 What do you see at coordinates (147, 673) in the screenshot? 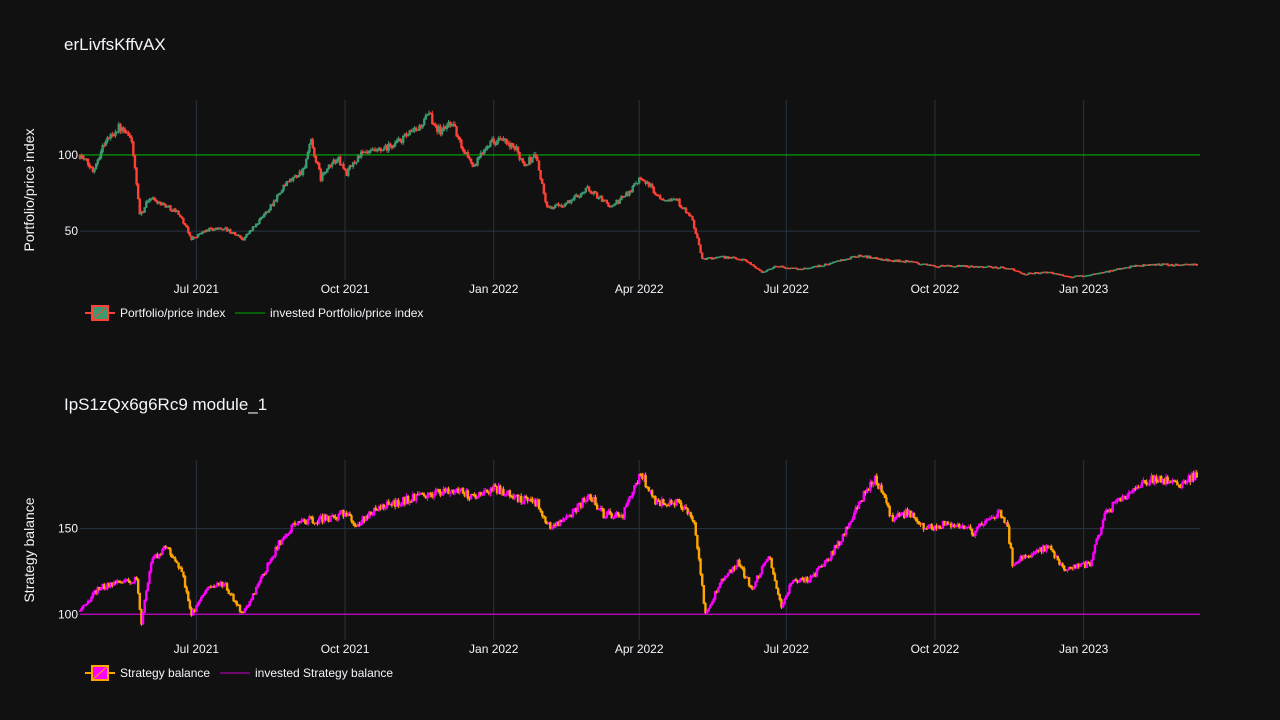
I see `legend-item-strategy-balance: Strategy balance` at bounding box center [147, 673].